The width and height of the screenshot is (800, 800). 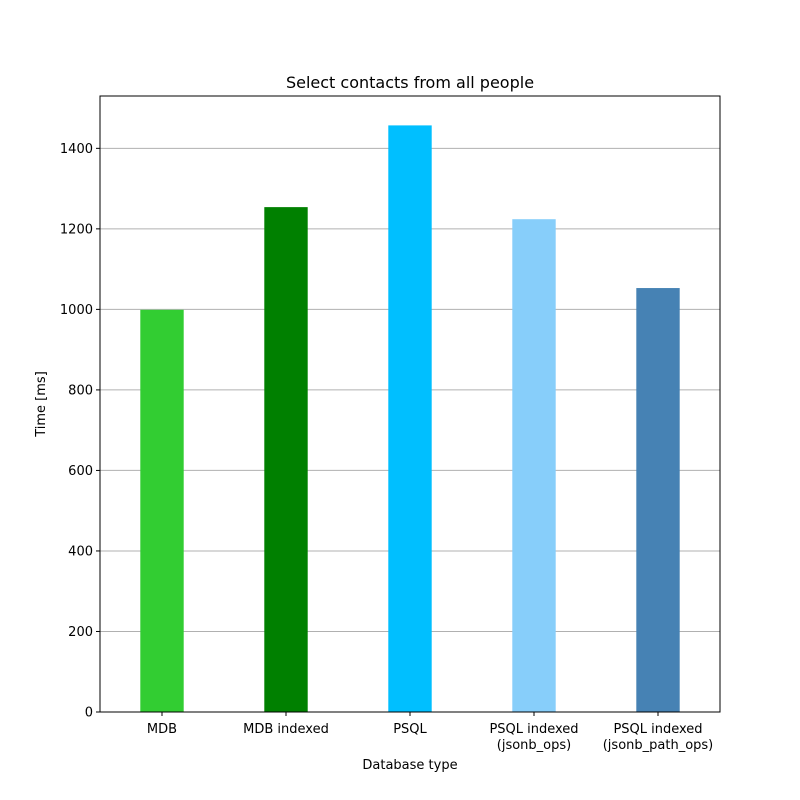 I want to click on y-tick-label: 600, so click(x=80, y=471).